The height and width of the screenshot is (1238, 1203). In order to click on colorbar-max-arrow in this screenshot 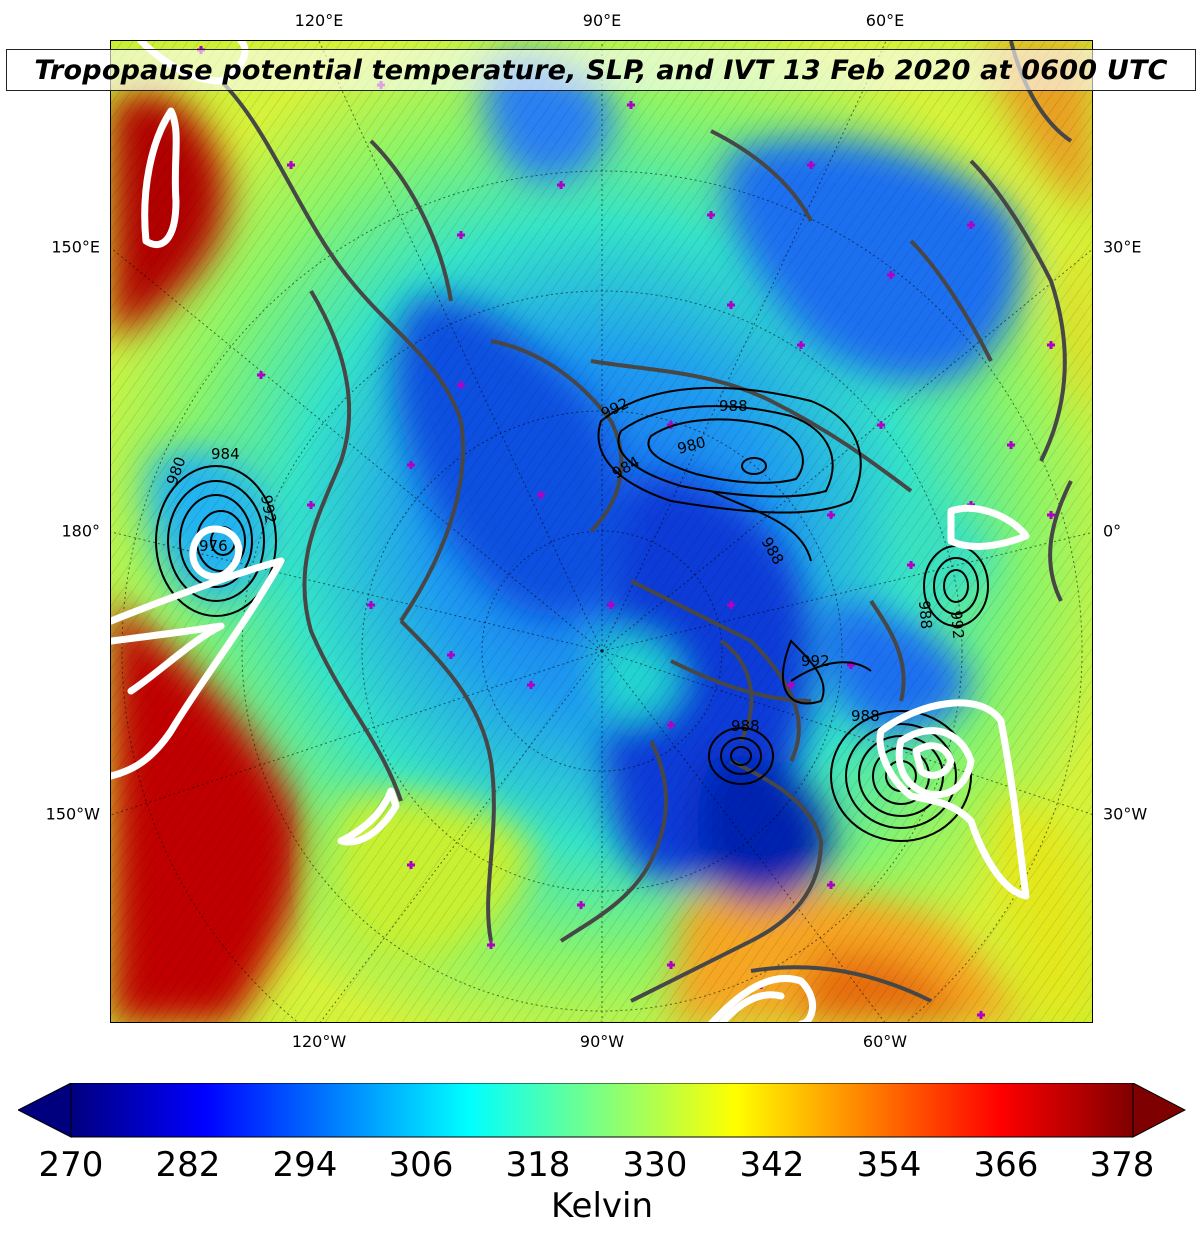, I will do `click(1159, 1110)`.